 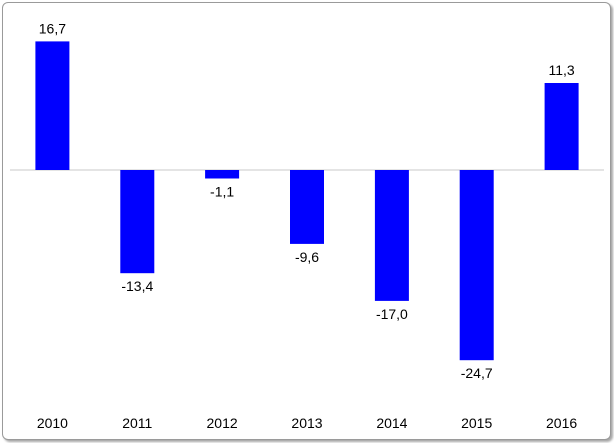 What do you see at coordinates (222, 423) in the screenshot?
I see `x-tick-label-2012: 2012` at bounding box center [222, 423].